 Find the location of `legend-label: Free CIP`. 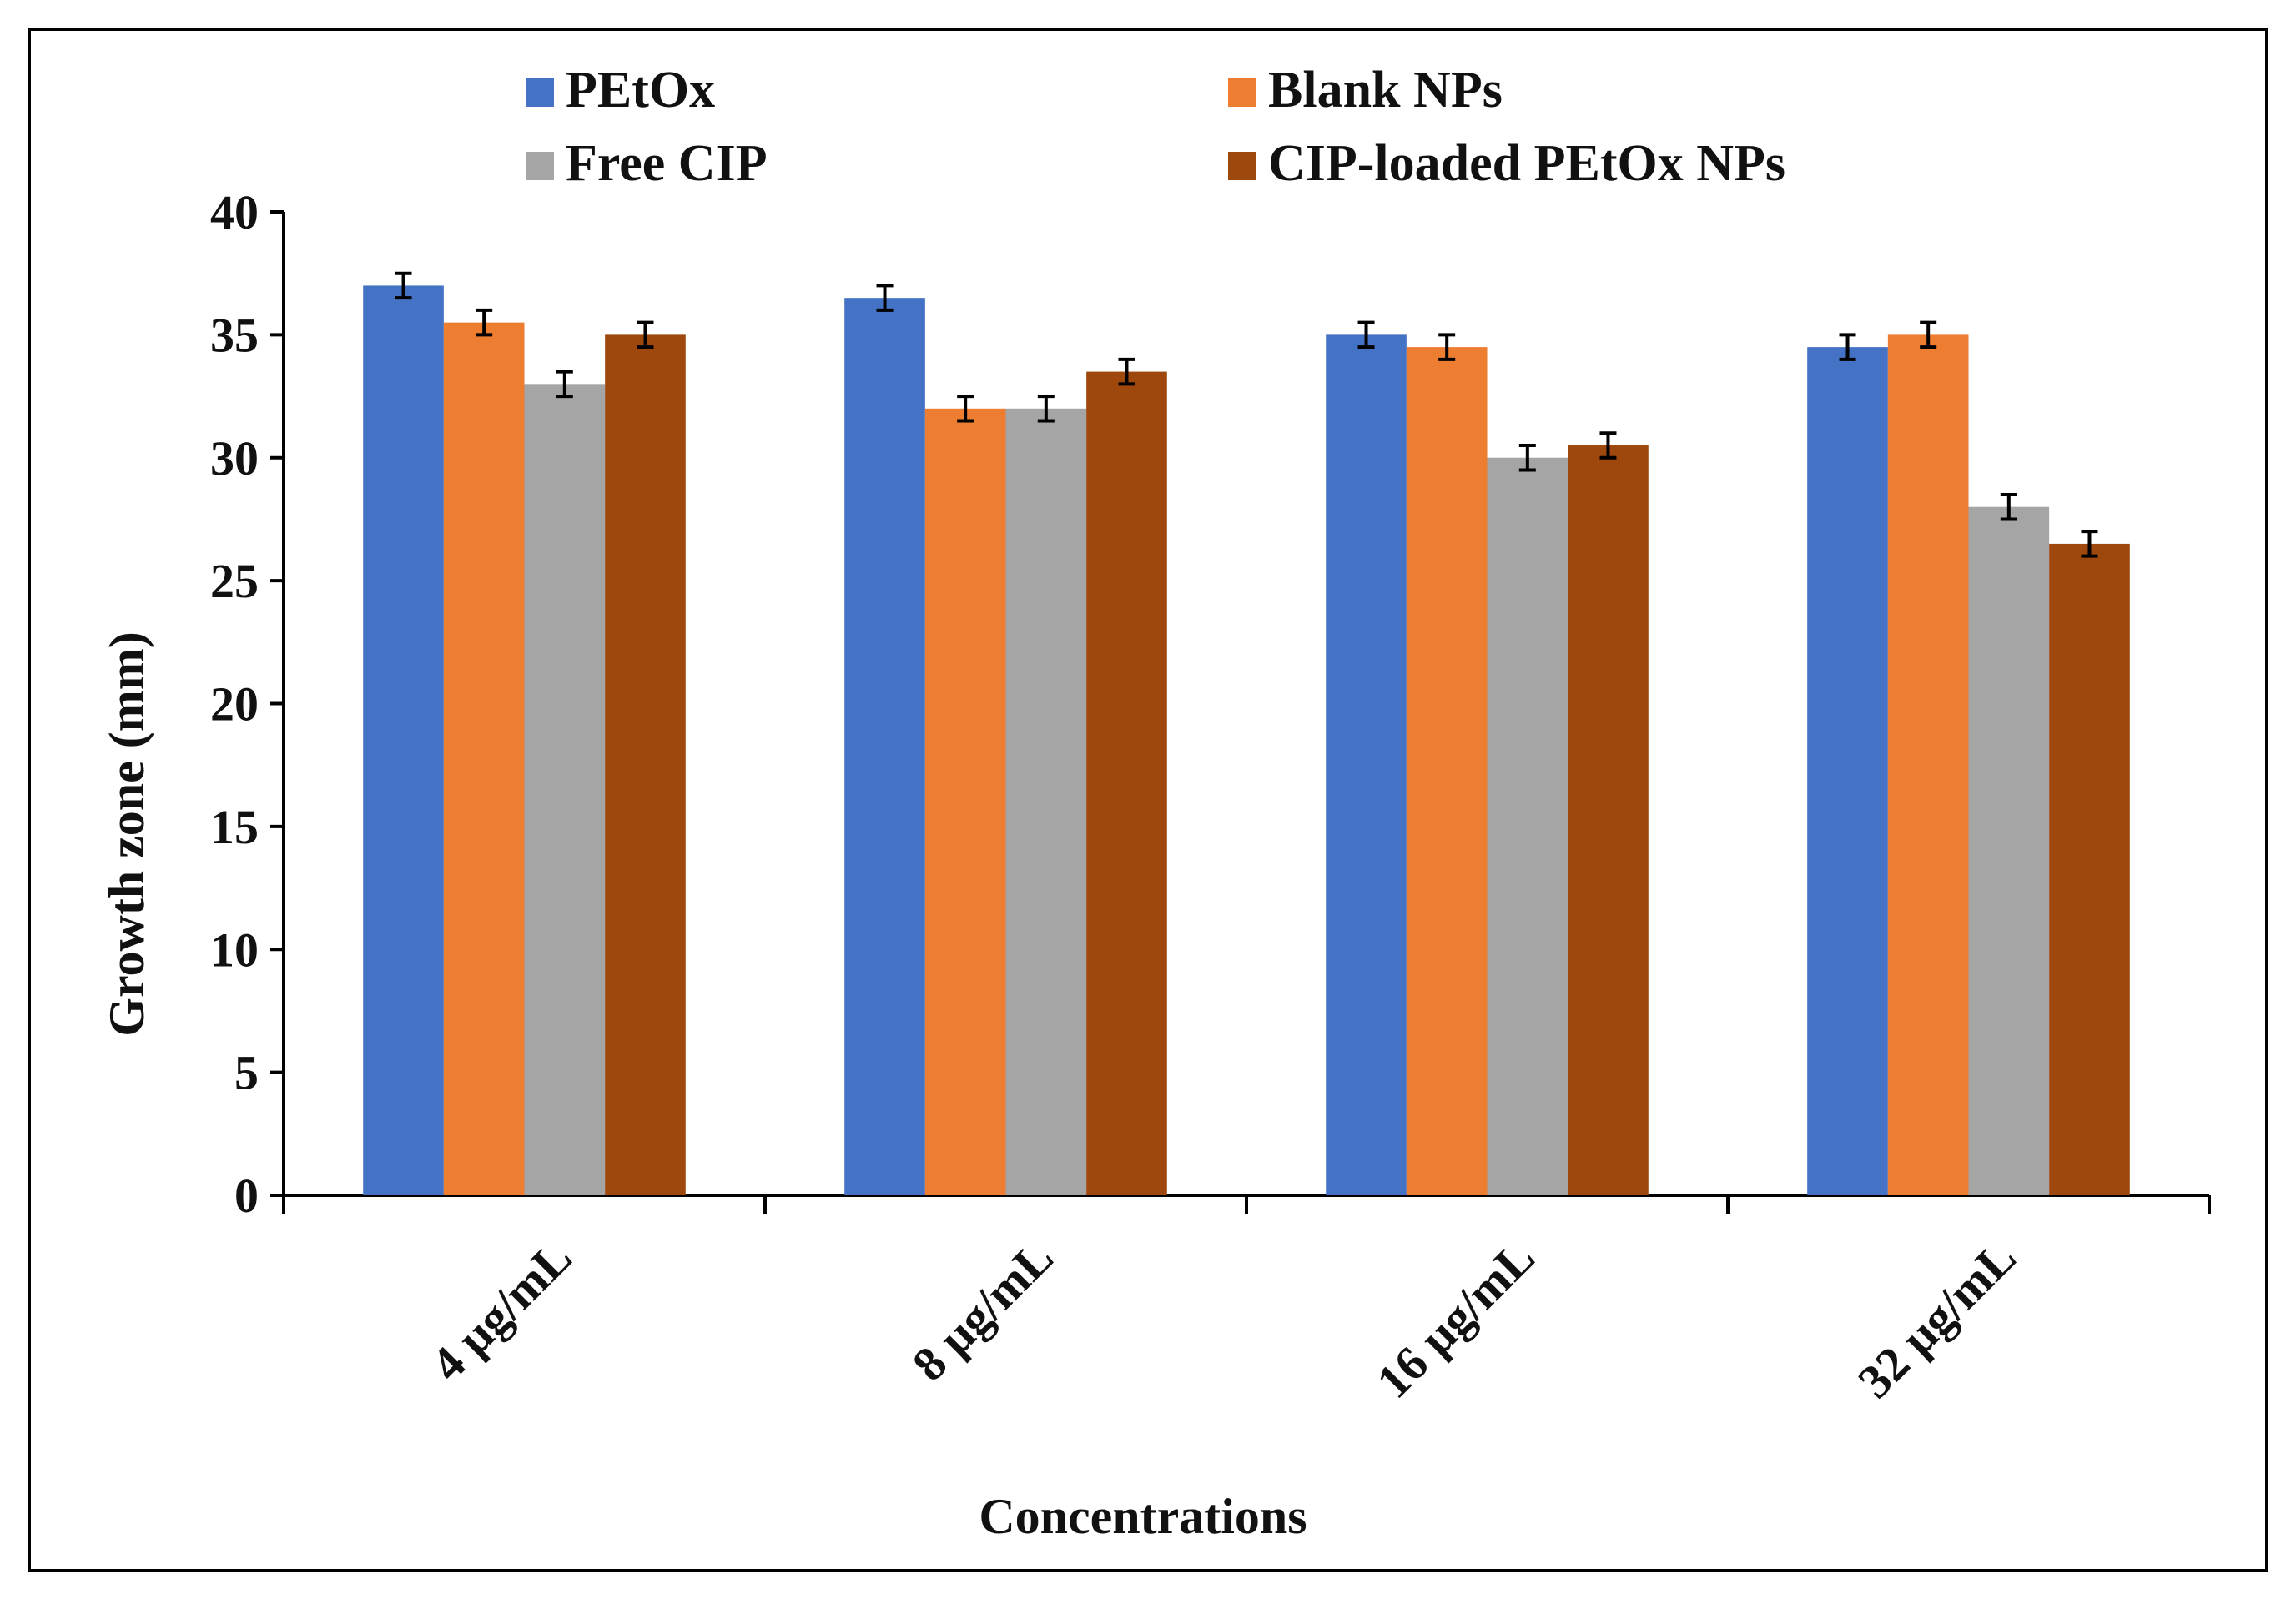

legend-label: Free CIP is located at coordinates (667, 163).